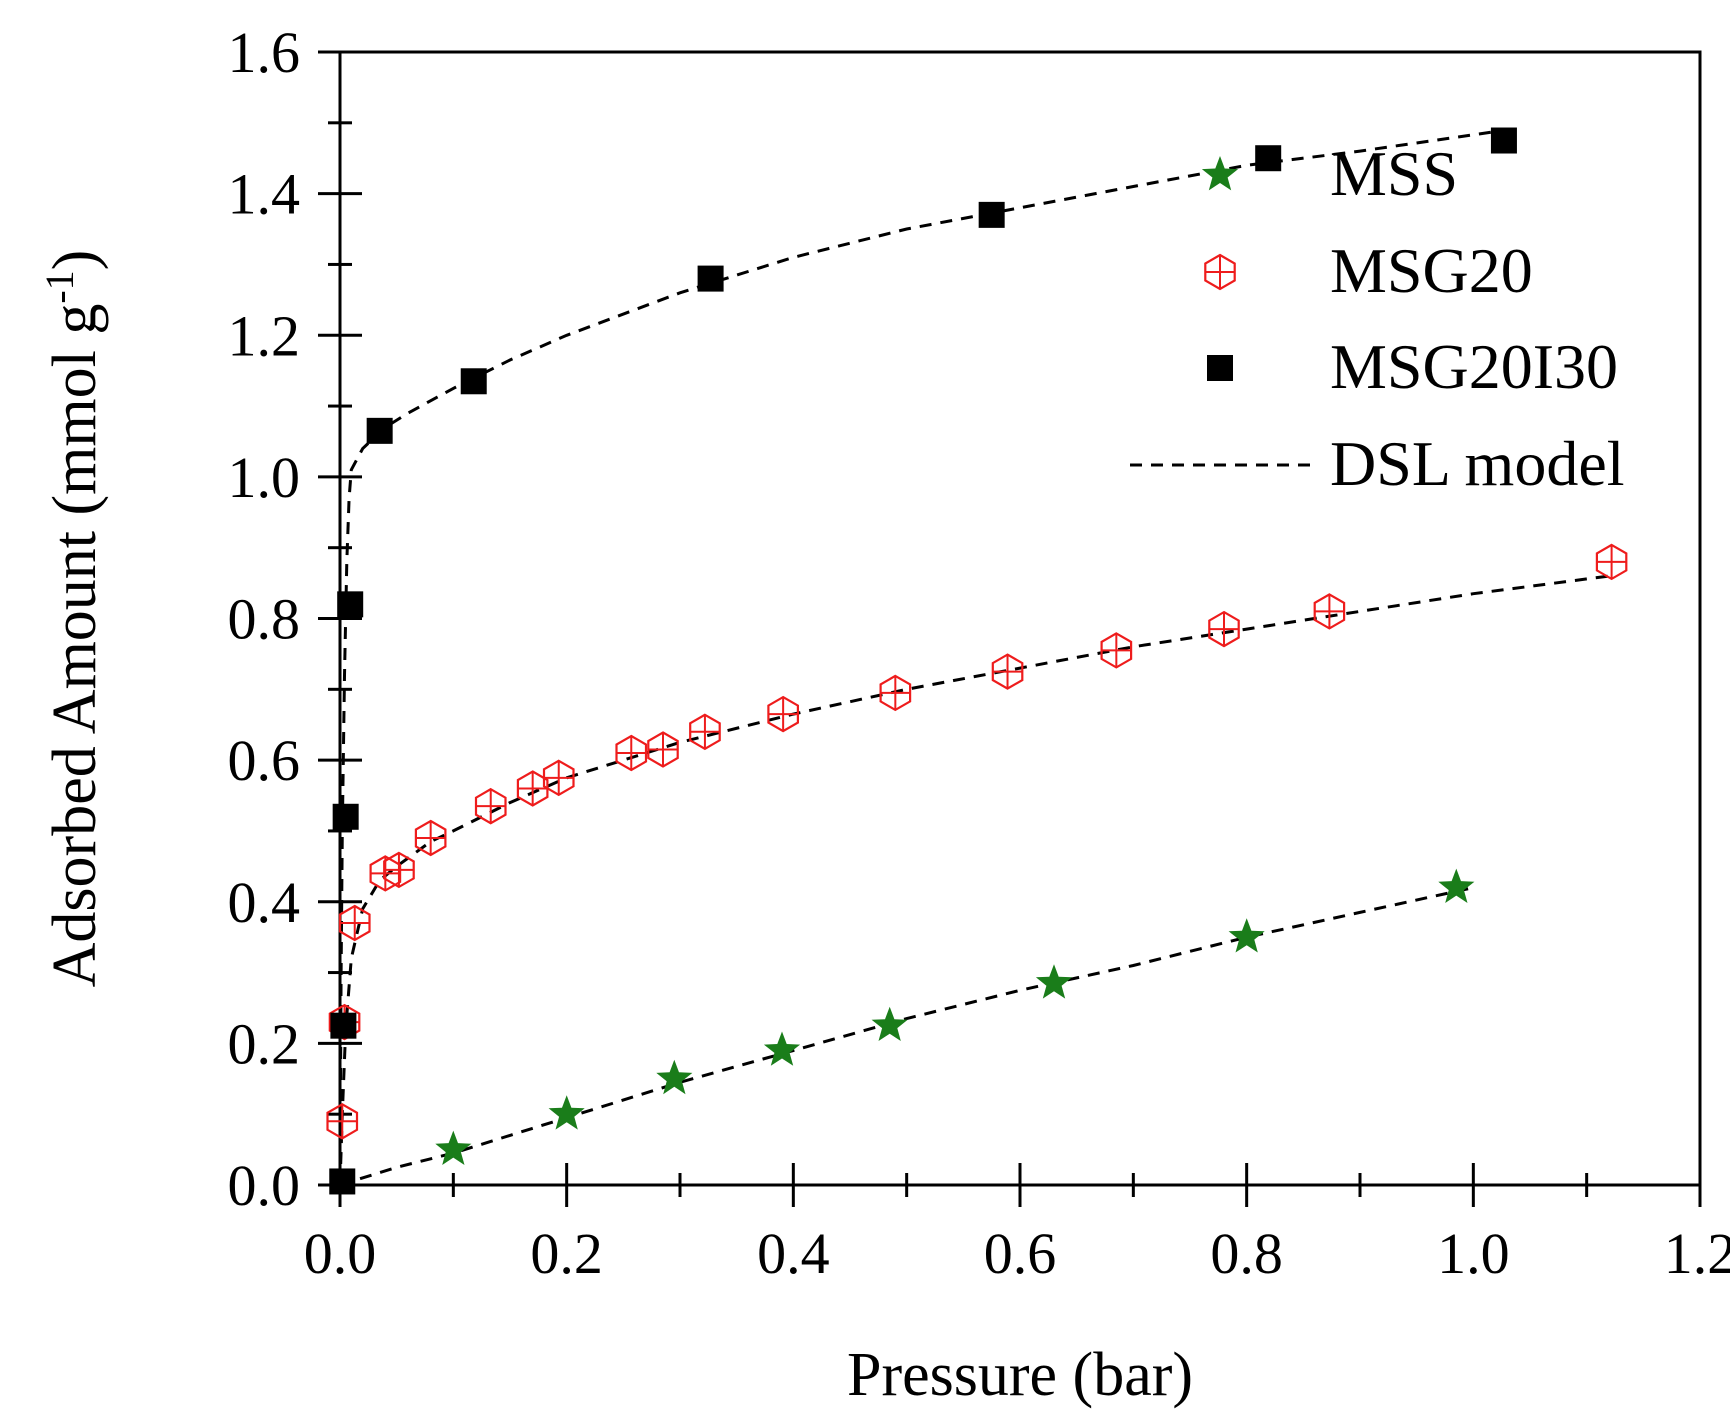 This screenshot has width=1730, height=1418. What do you see at coordinates (264, 335) in the screenshot?
I see `y-tick-label: 1.2` at bounding box center [264, 335].